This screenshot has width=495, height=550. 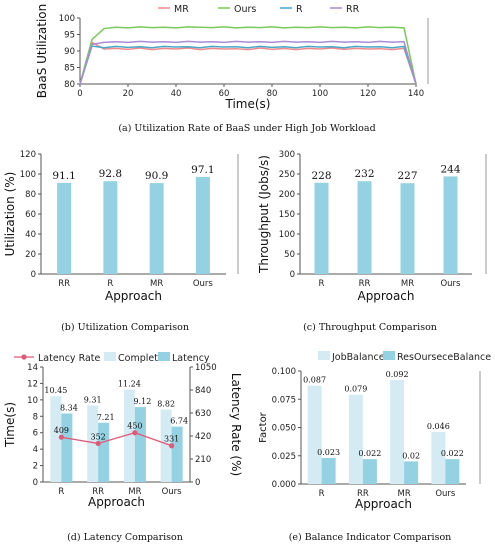 I want to click on chart-c-x-axis-label: Approach, so click(x=385, y=296).